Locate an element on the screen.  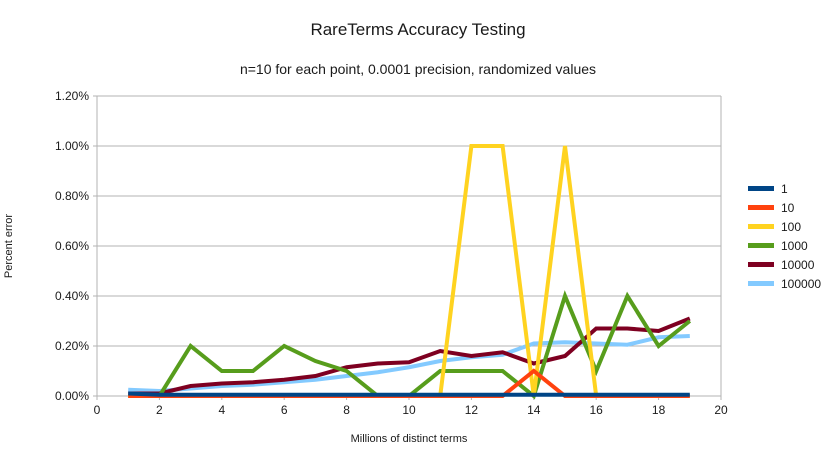
legend: 1 10 100 1000 10000 100000 is located at coordinates (784, 236).